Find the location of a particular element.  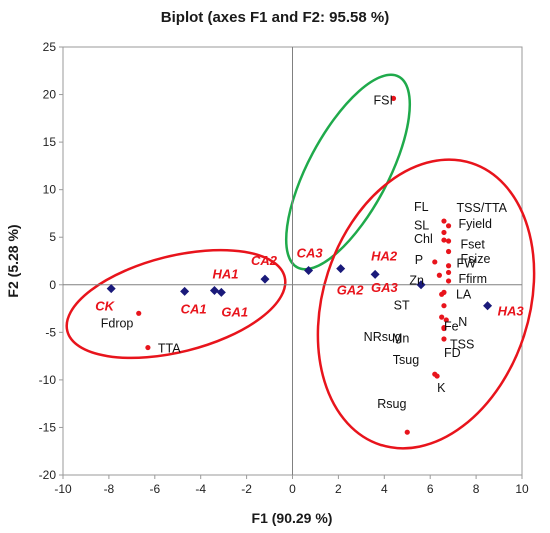

y-tick-label: -15 is located at coordinates (48, 427).